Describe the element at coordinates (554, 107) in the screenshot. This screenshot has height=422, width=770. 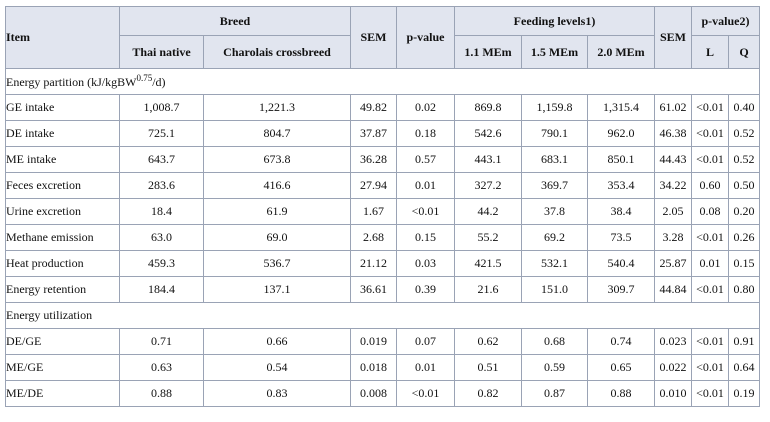
I see `table-cell: 1,159.8` at that location.